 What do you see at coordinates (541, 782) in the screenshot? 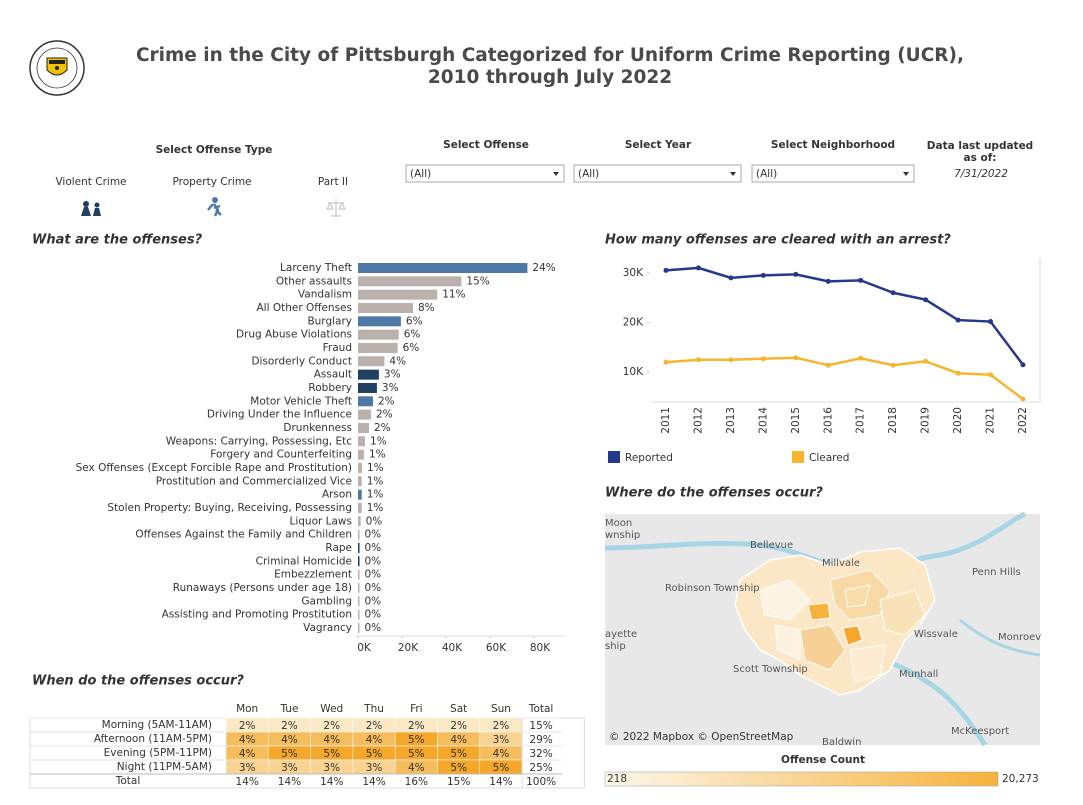
I see `grand-total: 100%` at bounding box center [541, 782].